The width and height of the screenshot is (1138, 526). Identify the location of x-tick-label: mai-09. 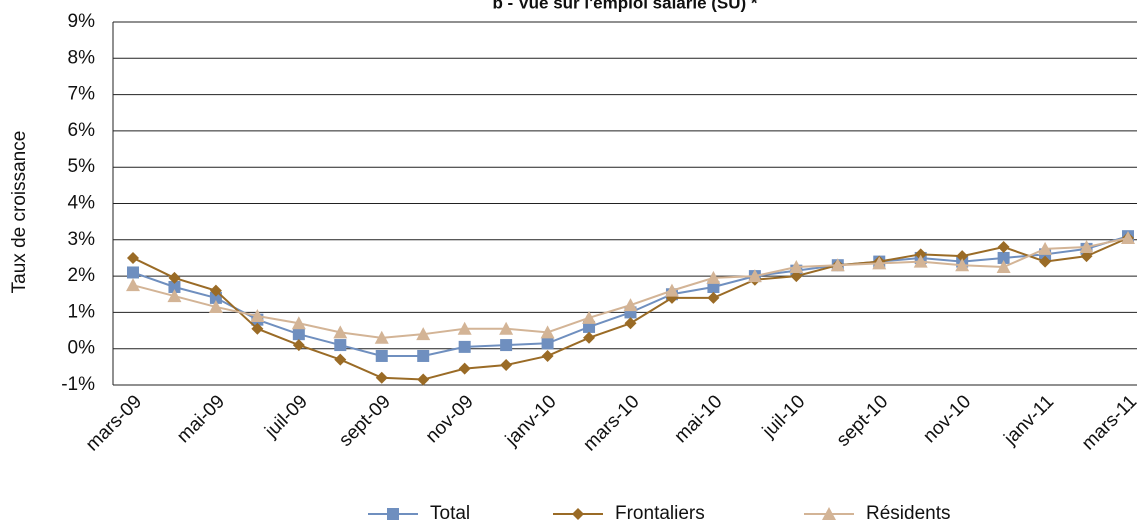
(201, 419).